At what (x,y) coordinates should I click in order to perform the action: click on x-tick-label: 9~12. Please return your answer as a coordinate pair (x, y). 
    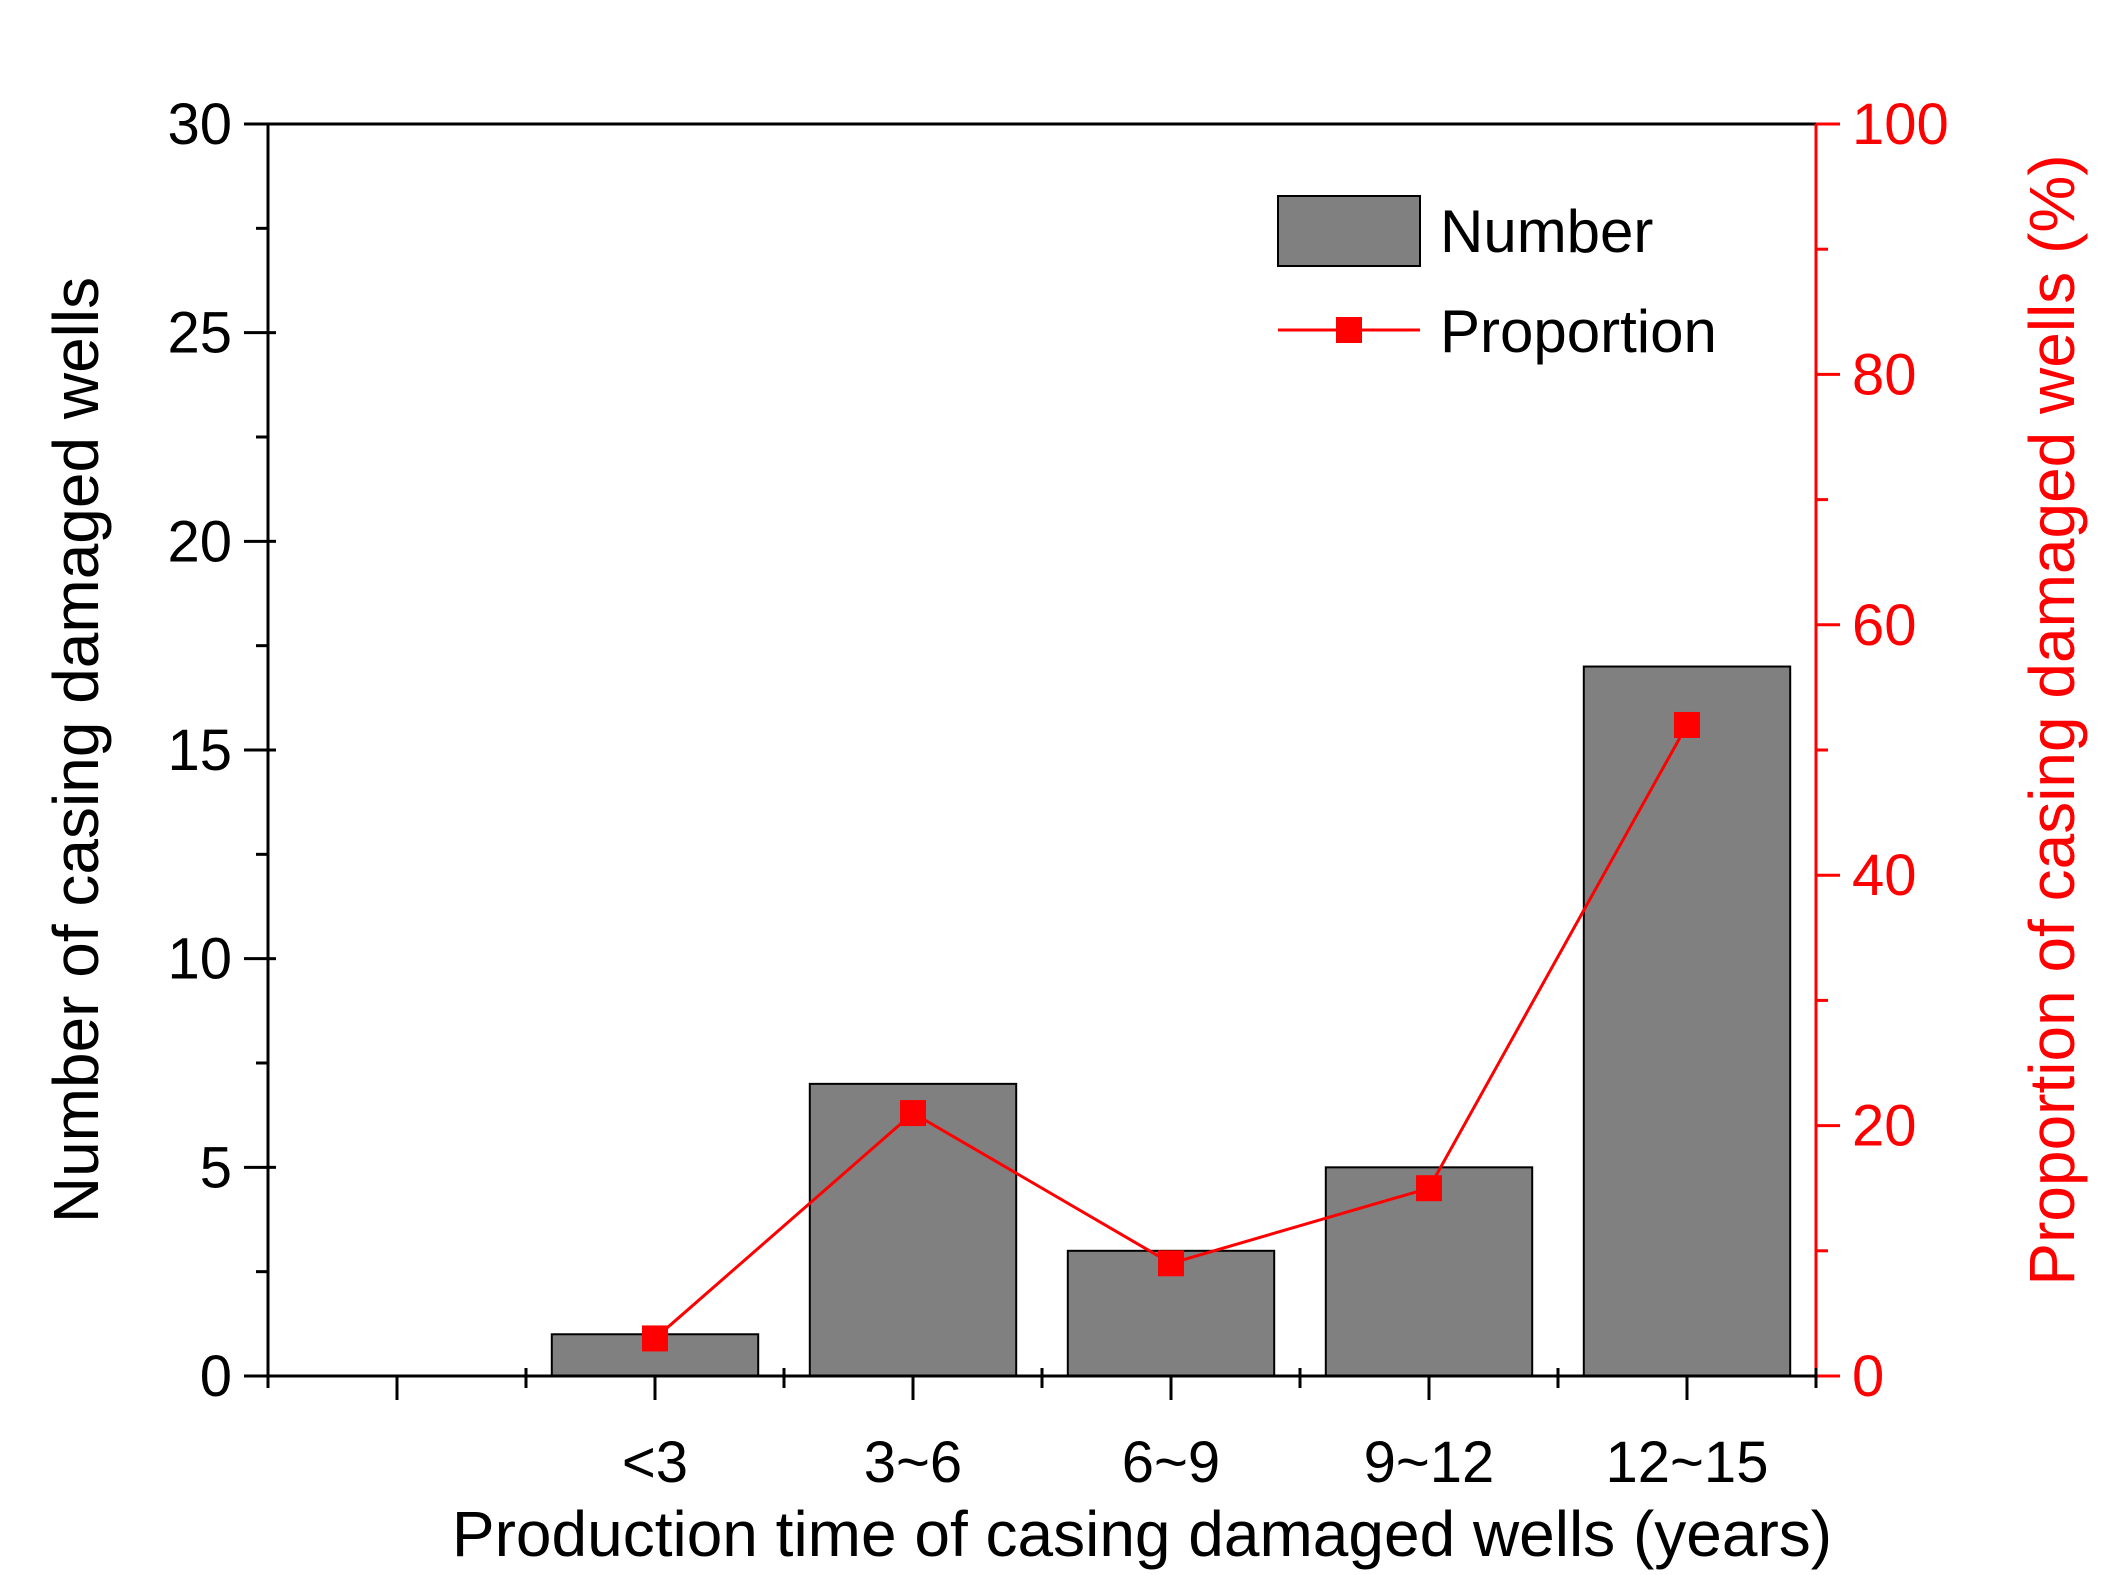
    Looking at the image, I should click on (1429, 1462).